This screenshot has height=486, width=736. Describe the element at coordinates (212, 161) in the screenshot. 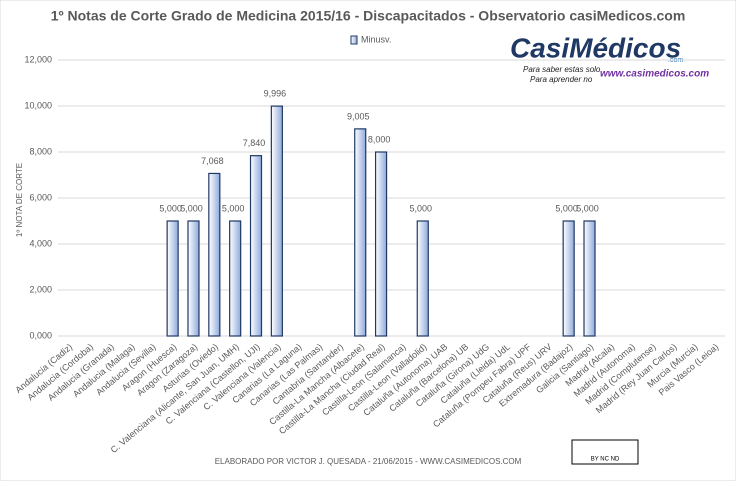

I see `value-label: 7,068` at that location.